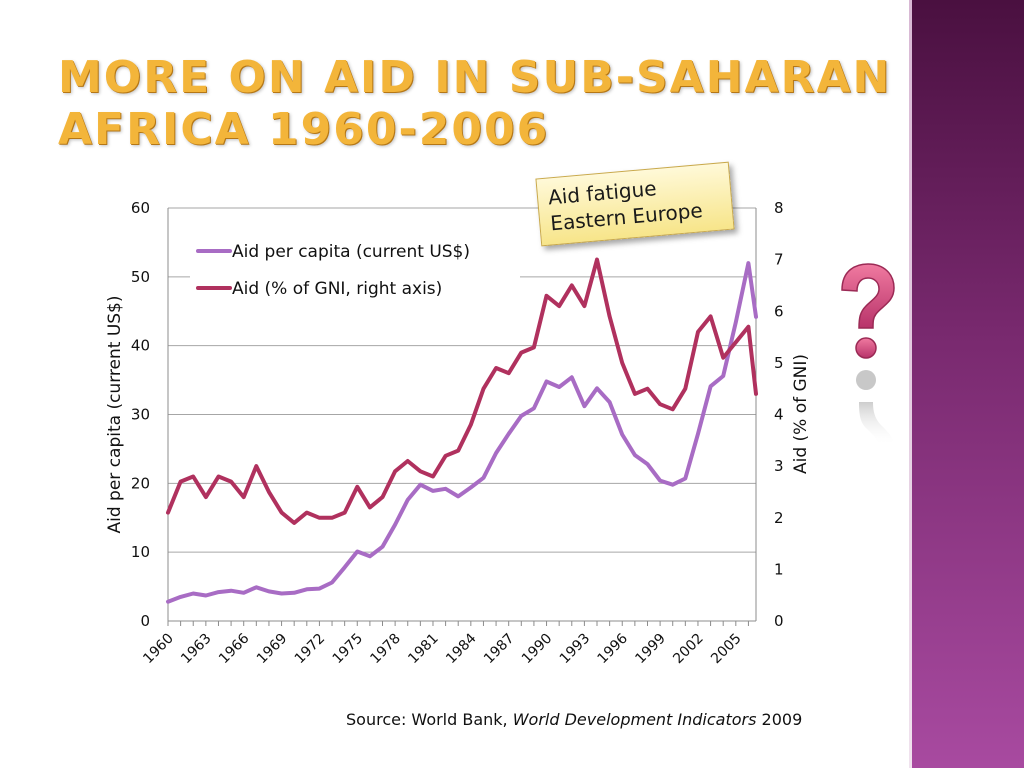 This screenshot has height=768, width=1024. Describe the element at coordinates (910, 384) in the screenshot. I see `side-band-edge` at that location.